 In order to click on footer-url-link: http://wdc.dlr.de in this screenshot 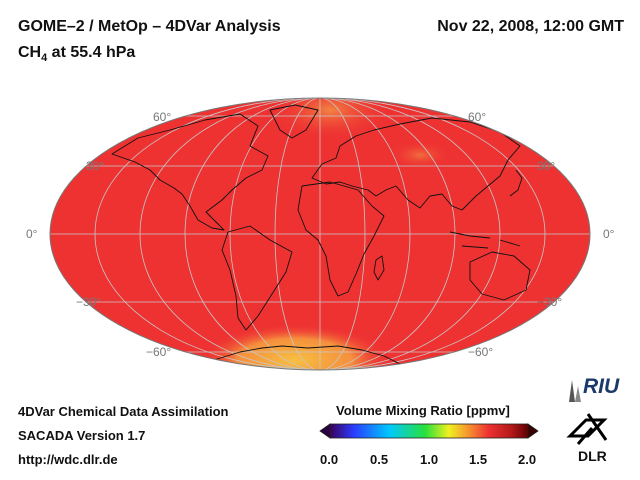, I will do `click(68, 459)`.